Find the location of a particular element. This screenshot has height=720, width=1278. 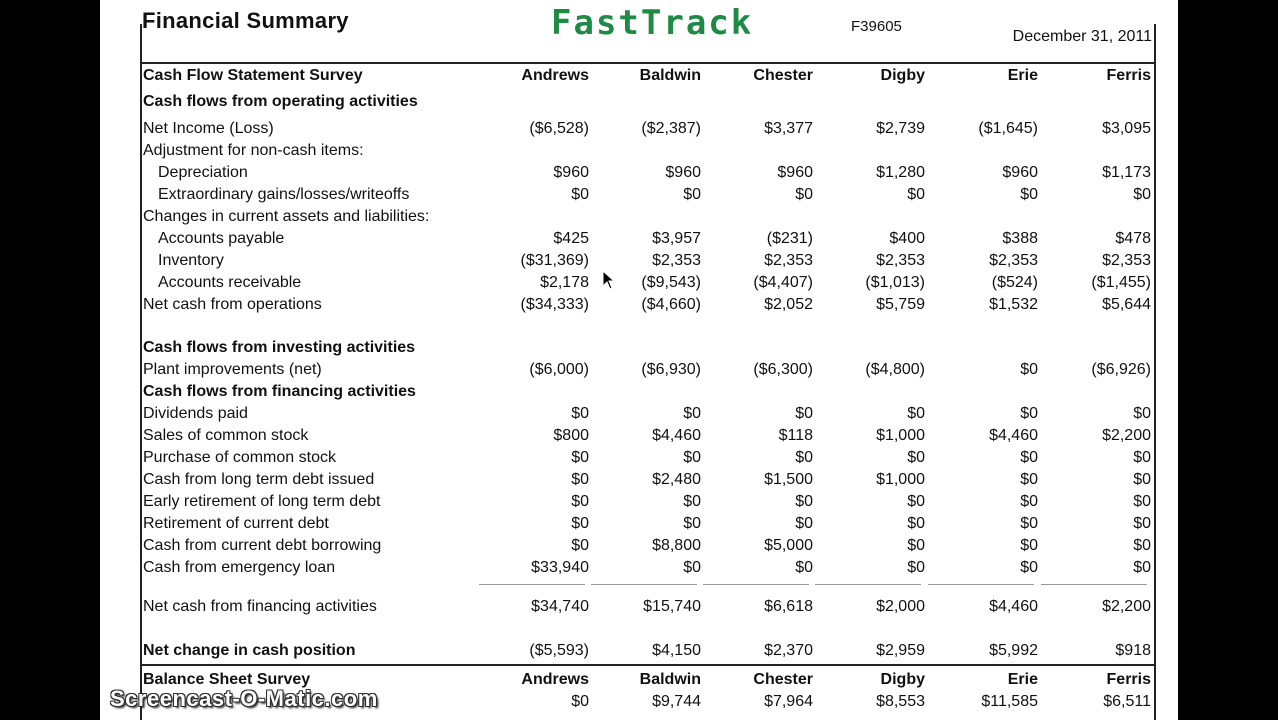

row-label: Adjustment for non-cash items: is located at coordinates (253, 150).